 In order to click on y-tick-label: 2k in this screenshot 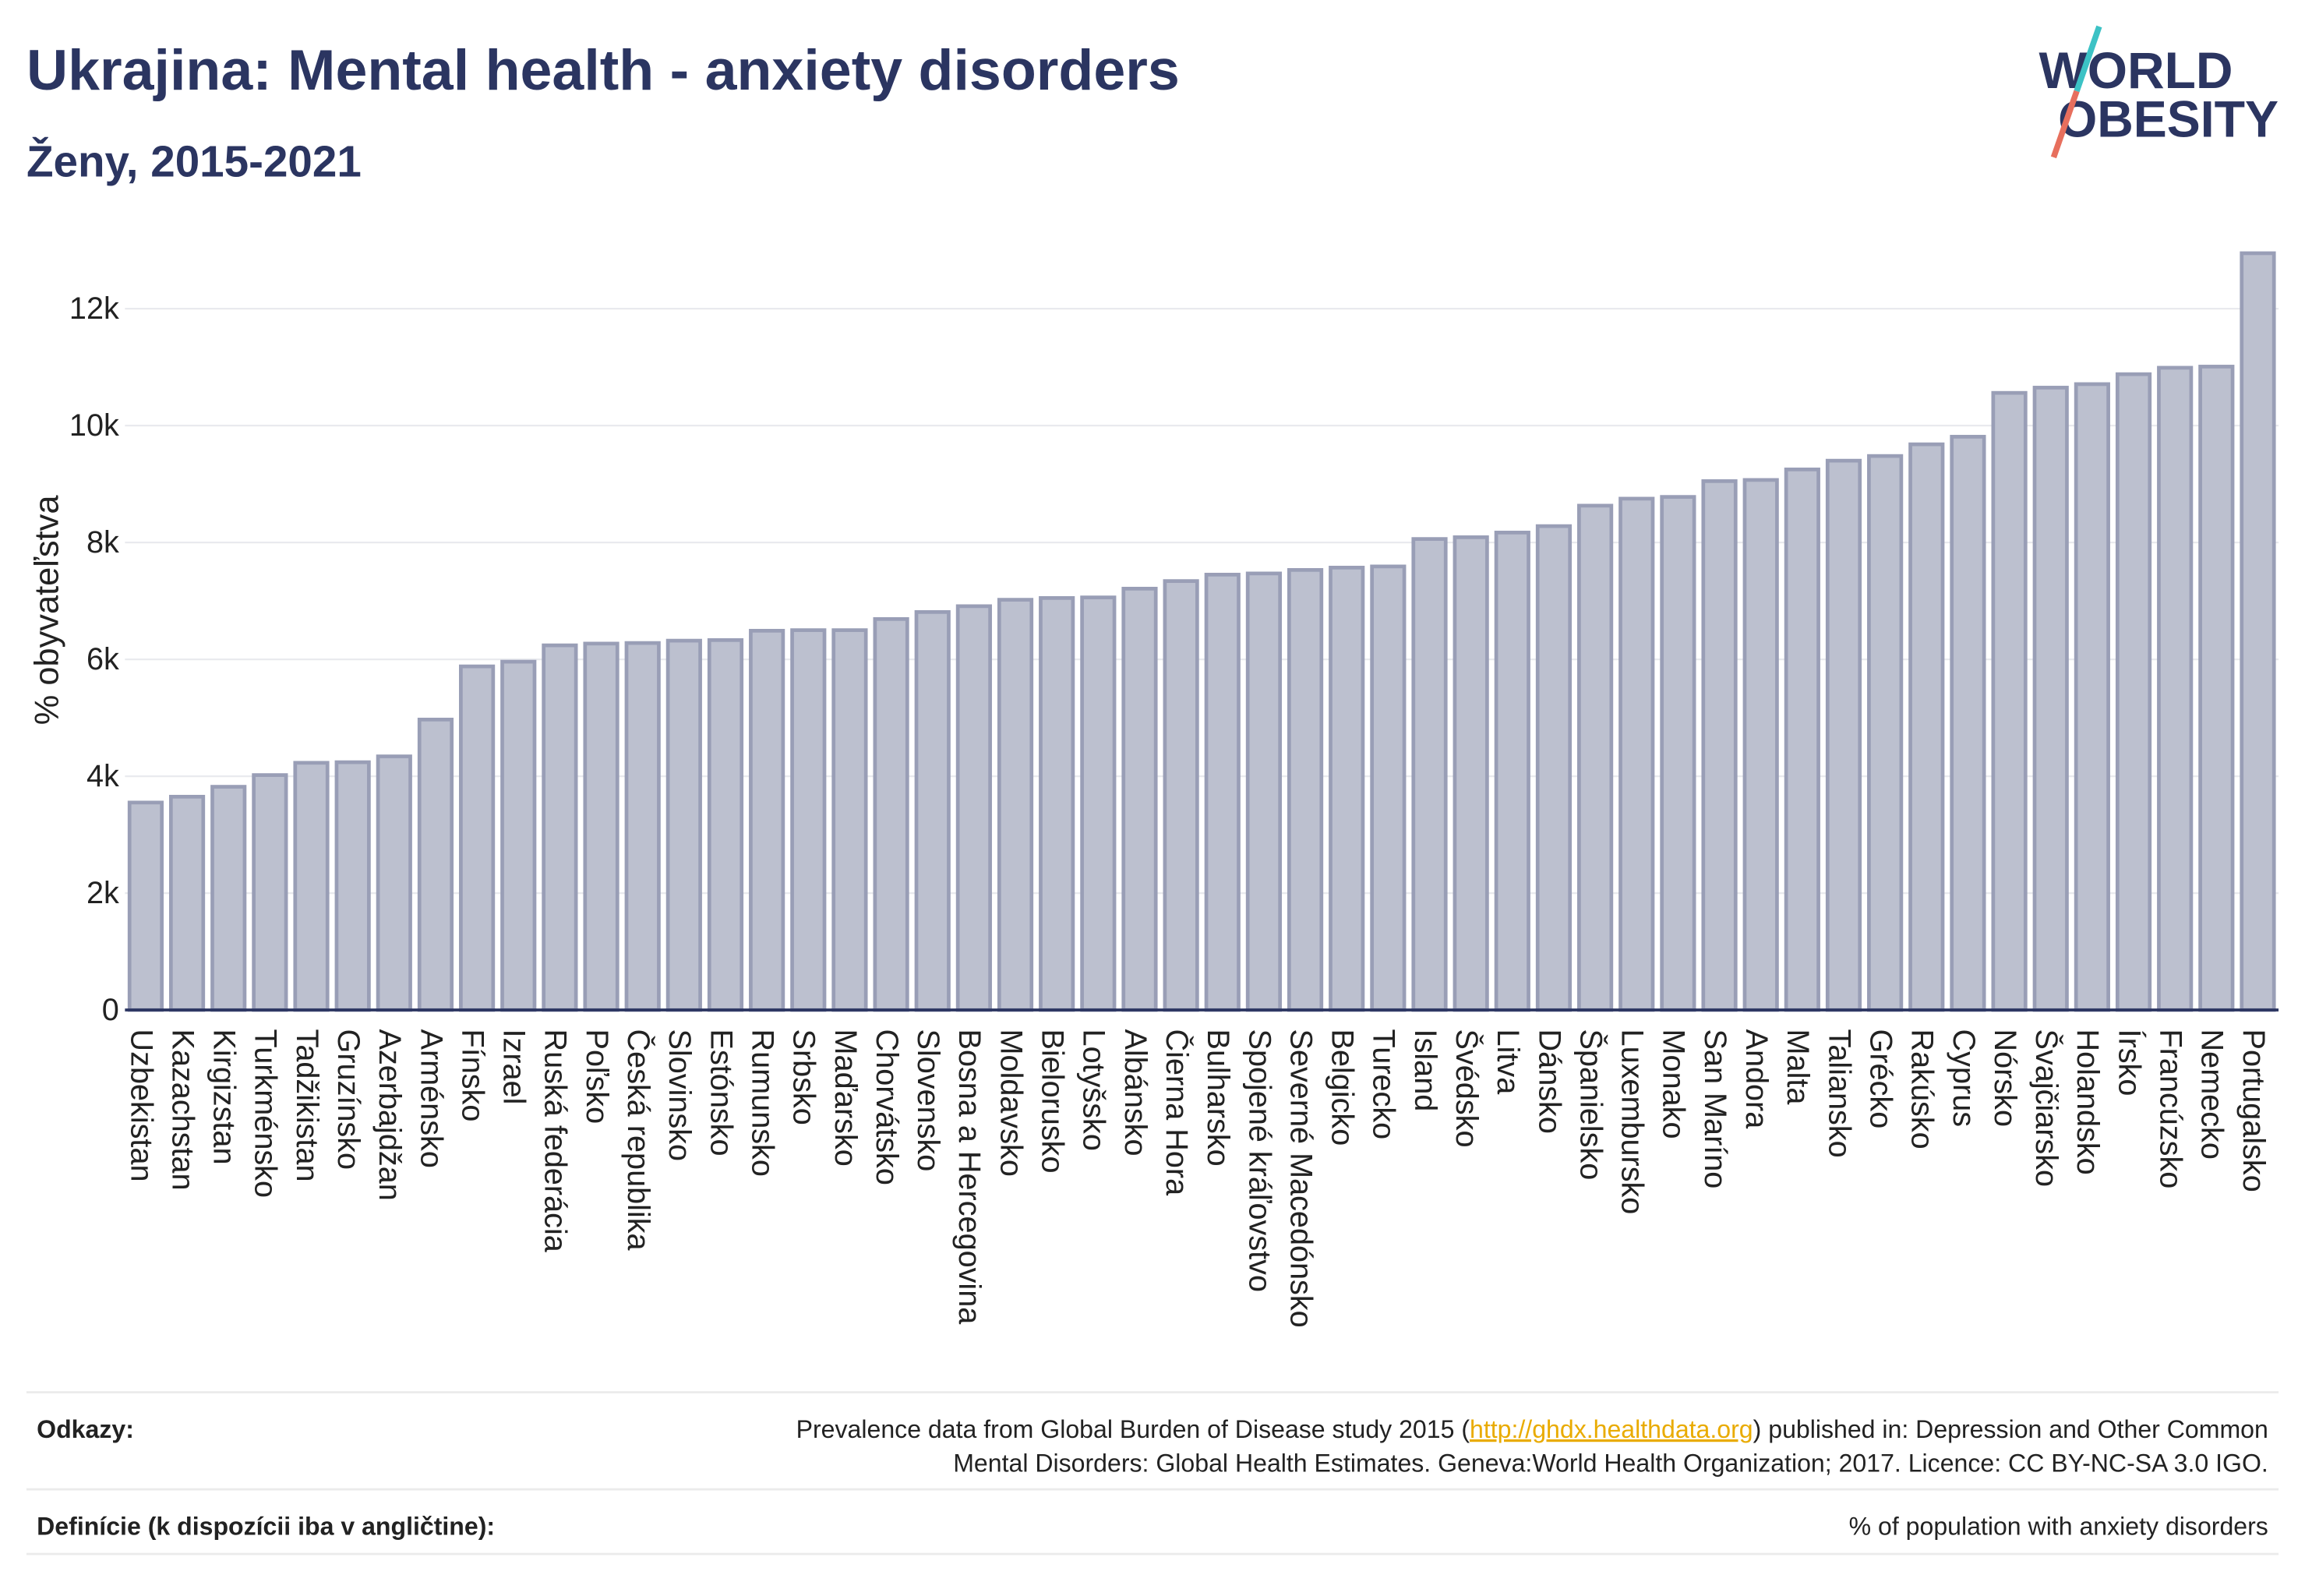, I will do `click(102, 893)`.